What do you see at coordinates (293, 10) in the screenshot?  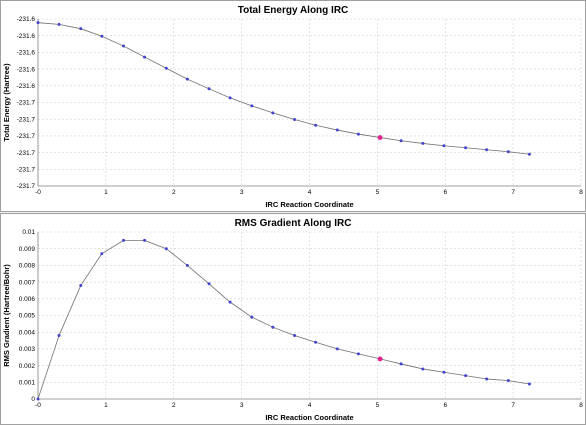 I see `chart-title: Total Energy Along IRC` at bounding box center [293, 10].